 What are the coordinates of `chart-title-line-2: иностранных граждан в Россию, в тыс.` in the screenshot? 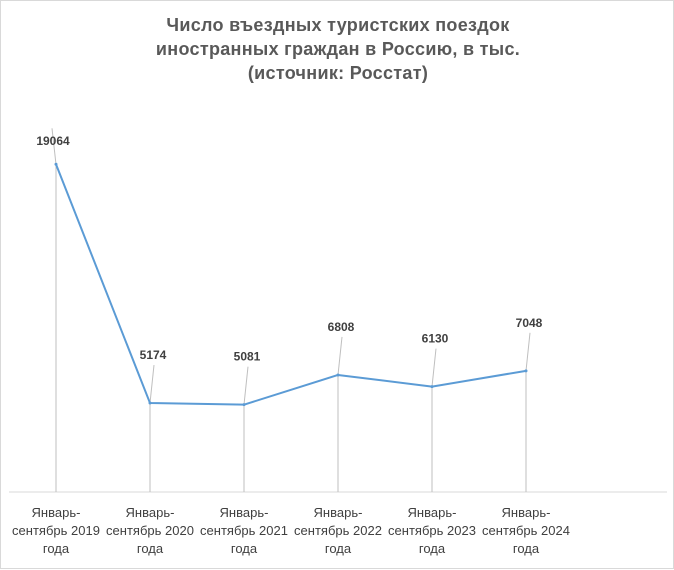 It's located at (338, 49).